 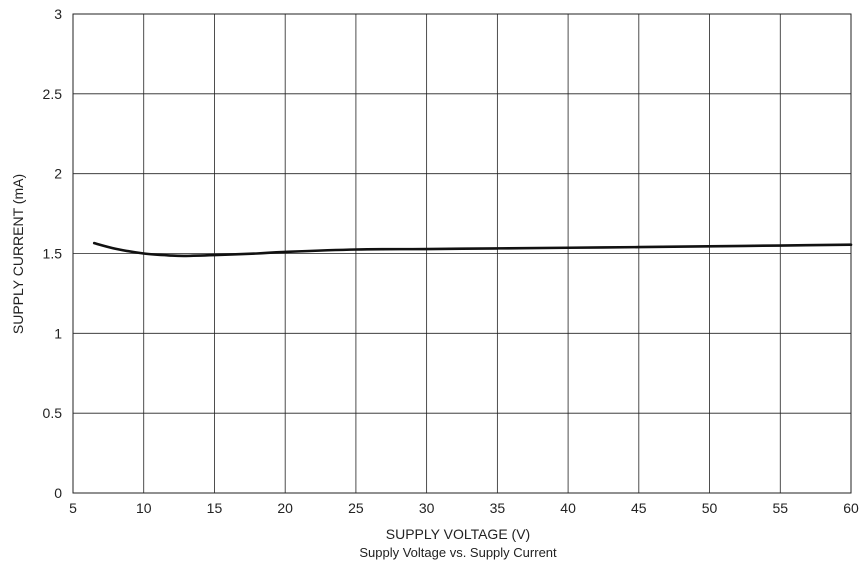 What do you see at coordinates (58, 333) in the screenshot?
I see `y-tick-label: 1` at bounding box center [58, 333].